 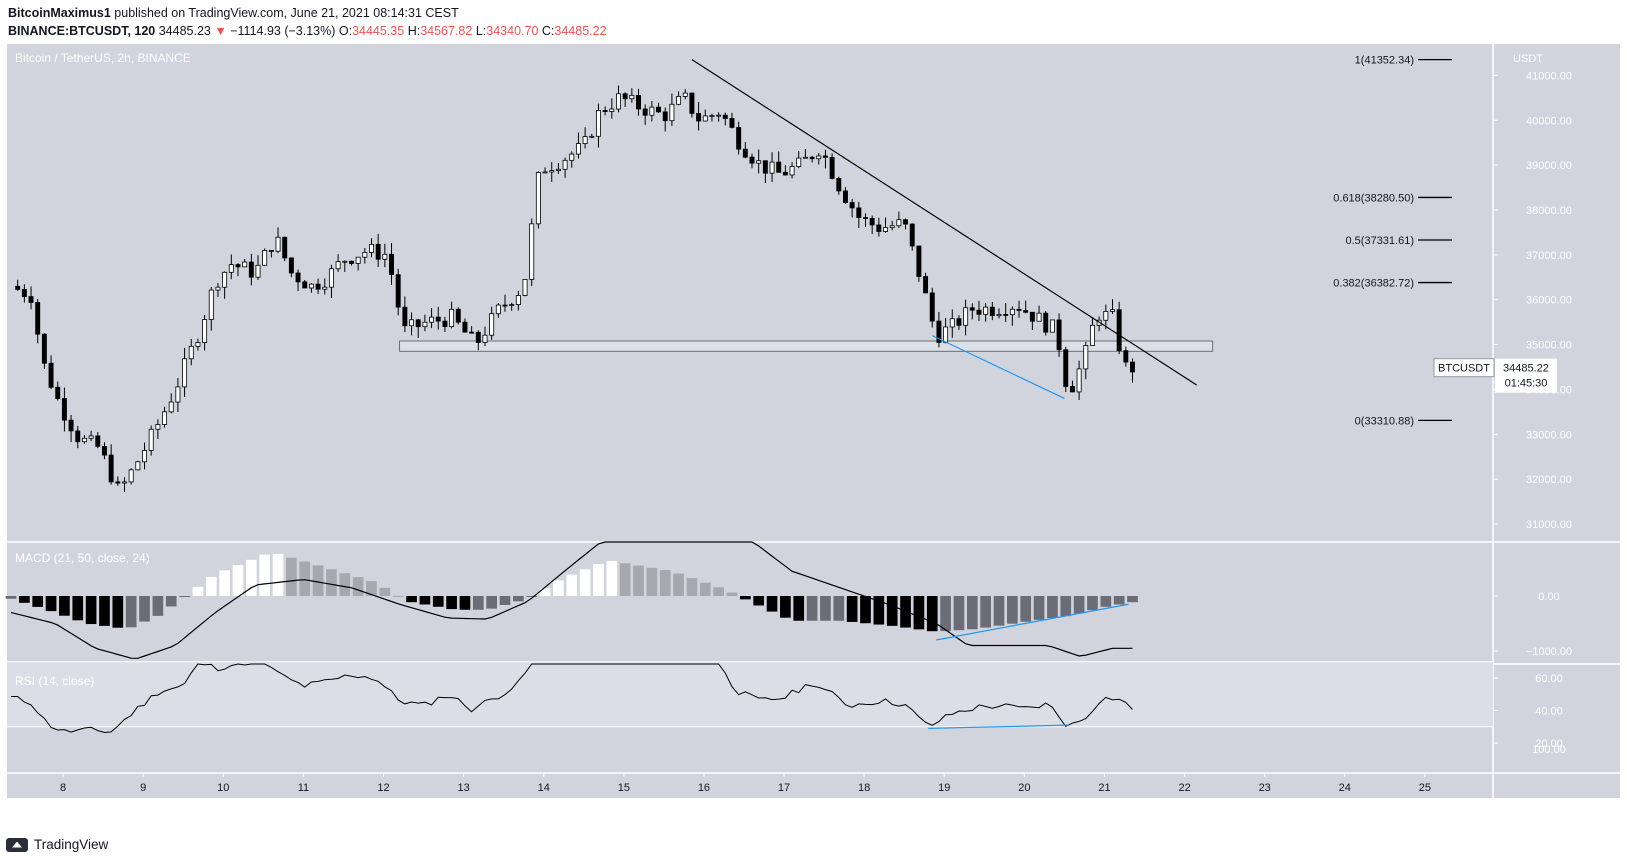 What do you see at coordinates (103, 58) in the screenshot?
I see `main-chart-title: Bitcoin / TetherUS, 2h, BINANCE` at bounding box center [103, 58].